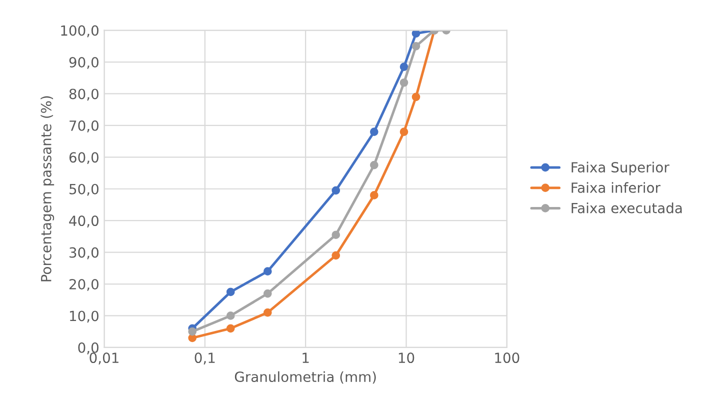 This screenshot has width=719, height=404. What do you see at coordinates (621, 169) in the screenshot?
I see `legend-label: Faixa Superior` at bounding box center [621, 169].